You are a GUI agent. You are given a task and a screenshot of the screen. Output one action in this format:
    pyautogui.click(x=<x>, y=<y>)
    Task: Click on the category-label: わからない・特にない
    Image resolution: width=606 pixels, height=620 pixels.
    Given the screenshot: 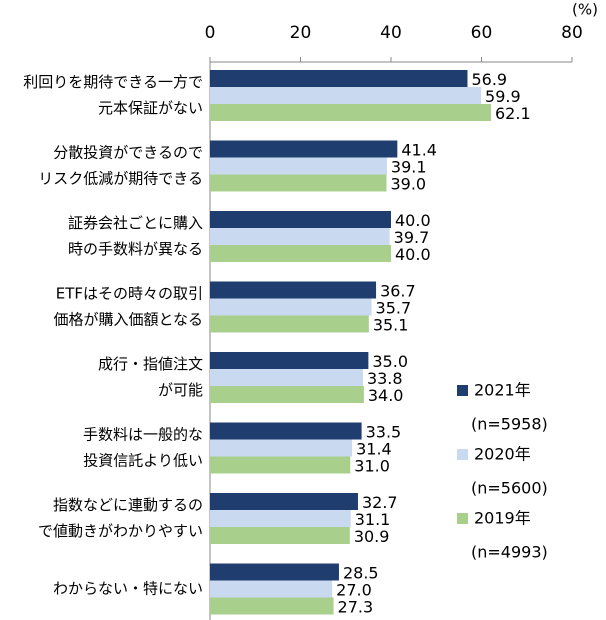 What is the action you would take?
    pyautogui.click(x=128, y=589)
    